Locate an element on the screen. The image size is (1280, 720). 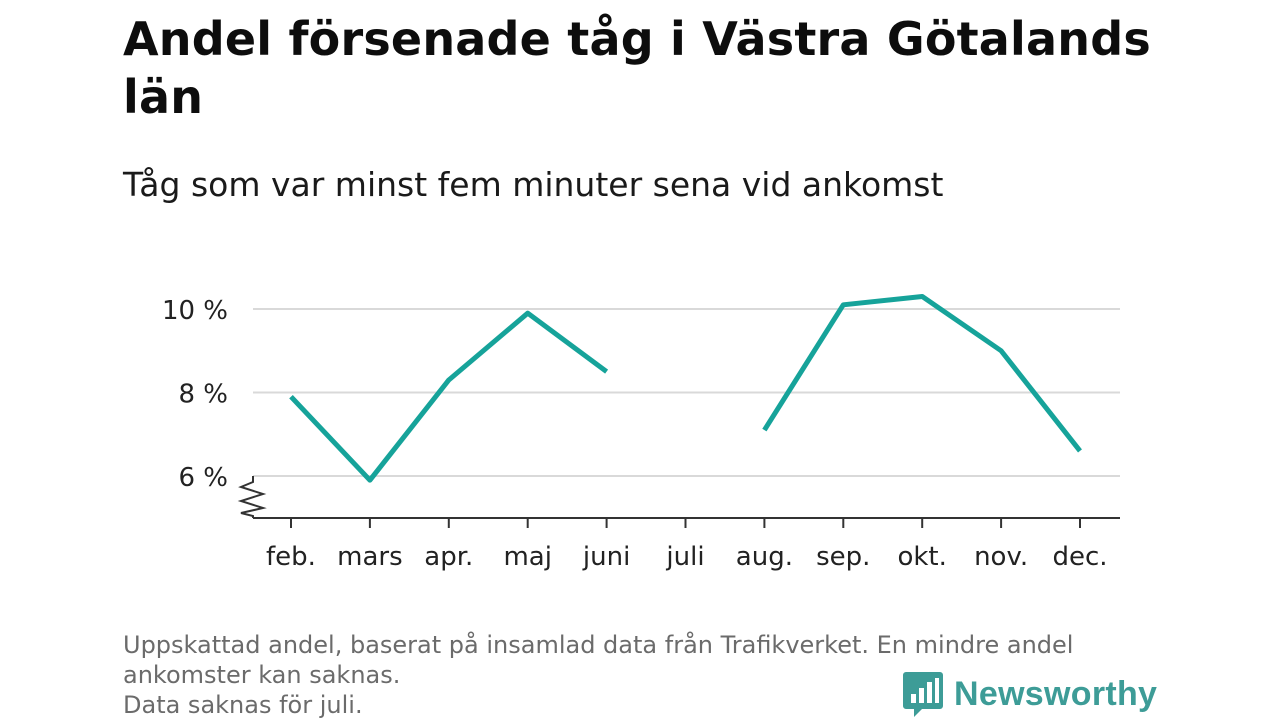
axes is located at coordinates (678, 502).